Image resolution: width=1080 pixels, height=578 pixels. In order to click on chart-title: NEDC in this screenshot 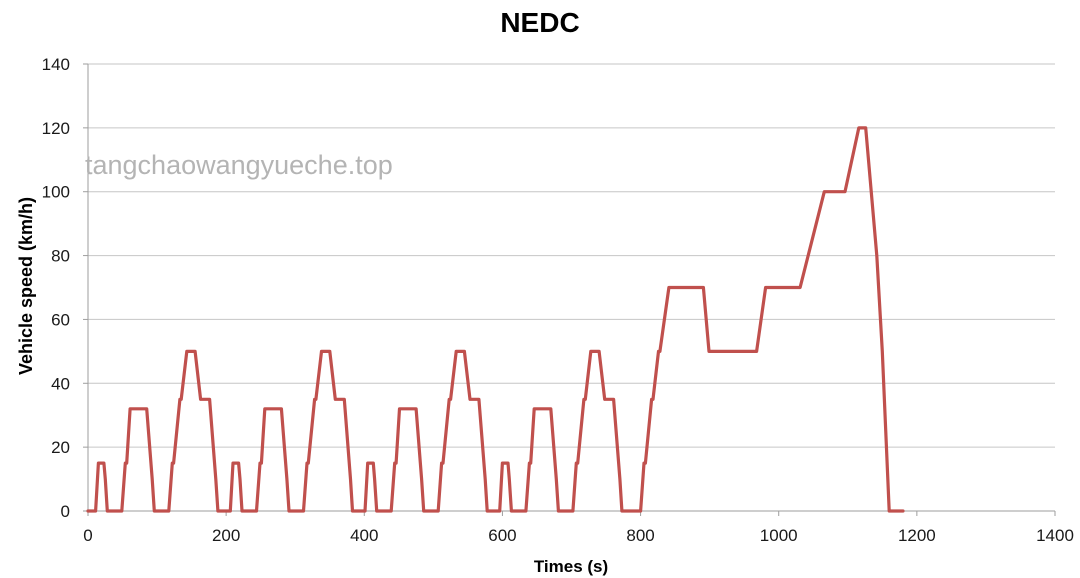, I will do `click(539, 22)`.